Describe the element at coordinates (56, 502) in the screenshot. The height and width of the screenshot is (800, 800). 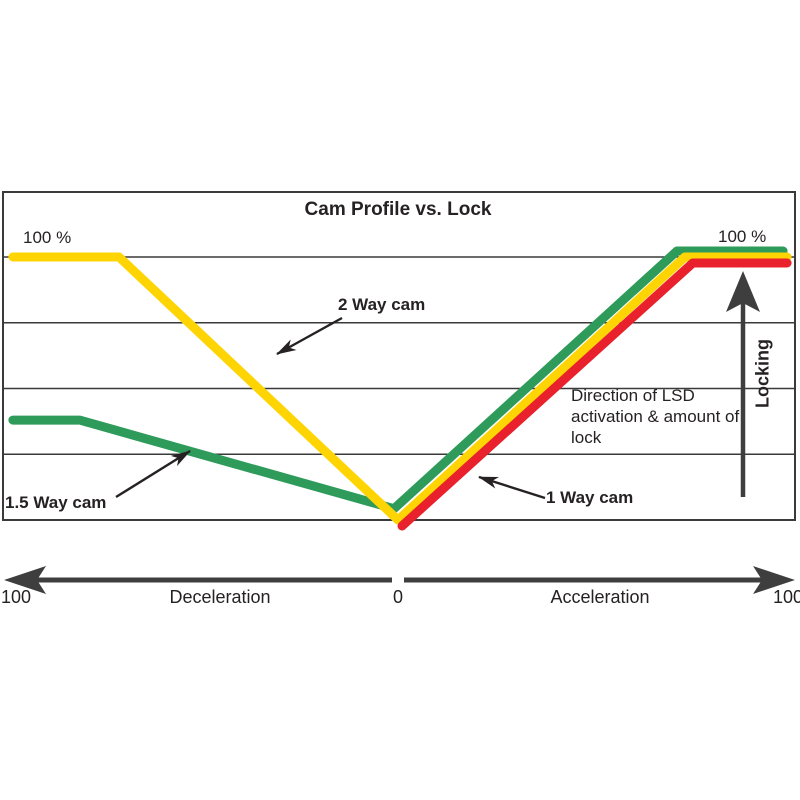
I see `label-1-5way-cam: 1.5 Way cam` at that location.